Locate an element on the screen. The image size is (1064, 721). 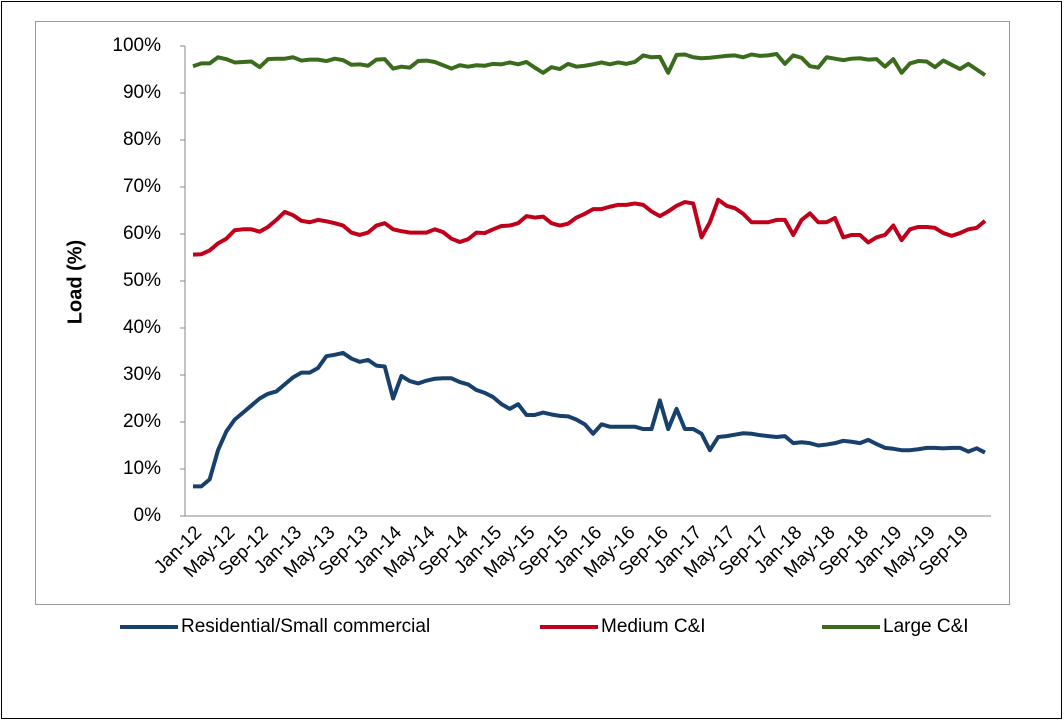
y-tick-label: 50% is located at coordinates (142, 280).